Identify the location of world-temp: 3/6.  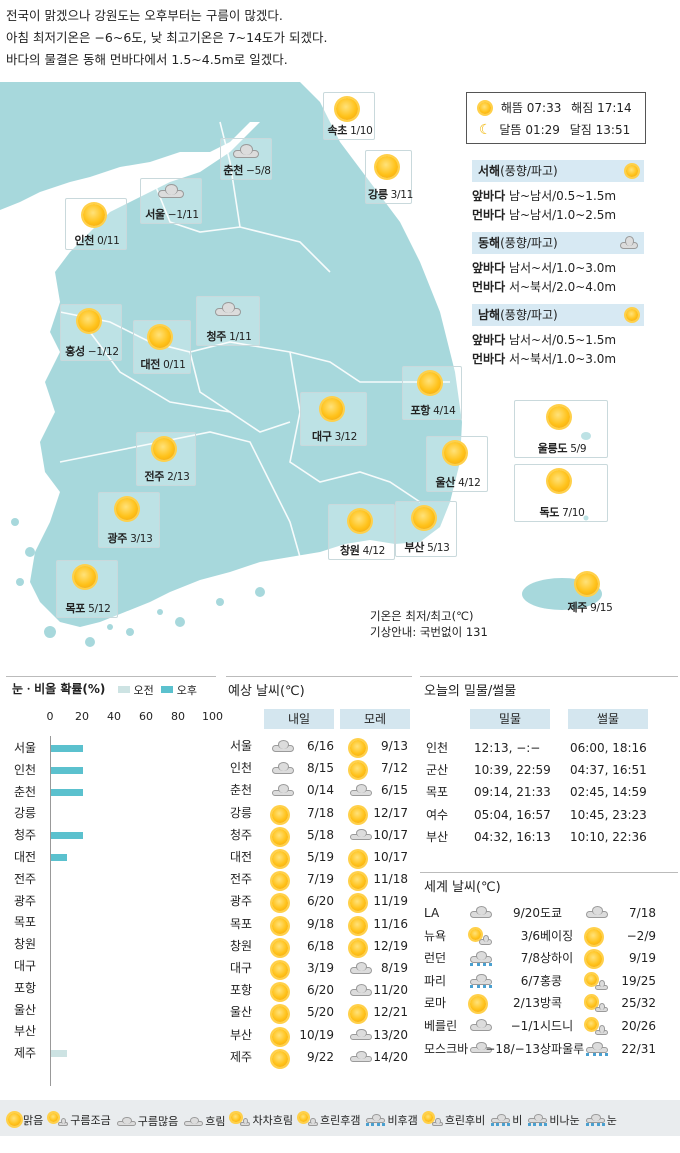
(530, 935).